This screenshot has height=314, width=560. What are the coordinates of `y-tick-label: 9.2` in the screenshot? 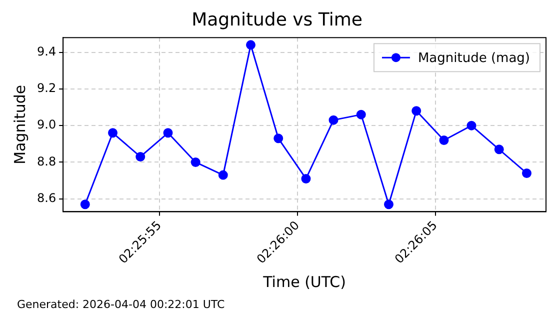 It's located at (46, 88).